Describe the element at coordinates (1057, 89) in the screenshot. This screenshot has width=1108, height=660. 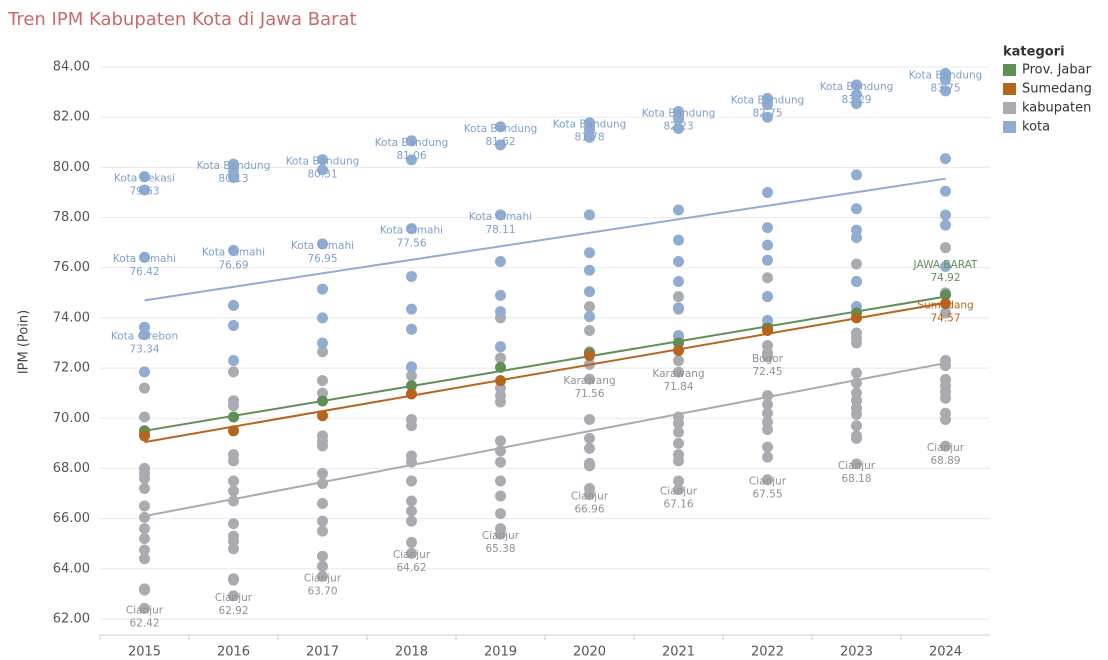
I see `legend-label: Sumedang` at that location.